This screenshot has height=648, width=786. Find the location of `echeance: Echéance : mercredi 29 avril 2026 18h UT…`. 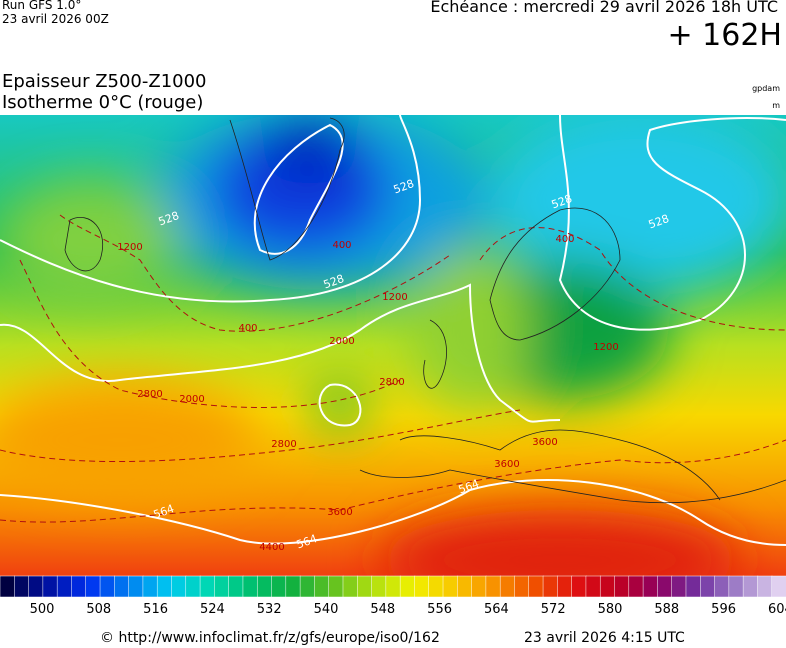

echeance: Echéance : mercredi 29 avril 2026 18h UT… is located at coordinates (604, 8).